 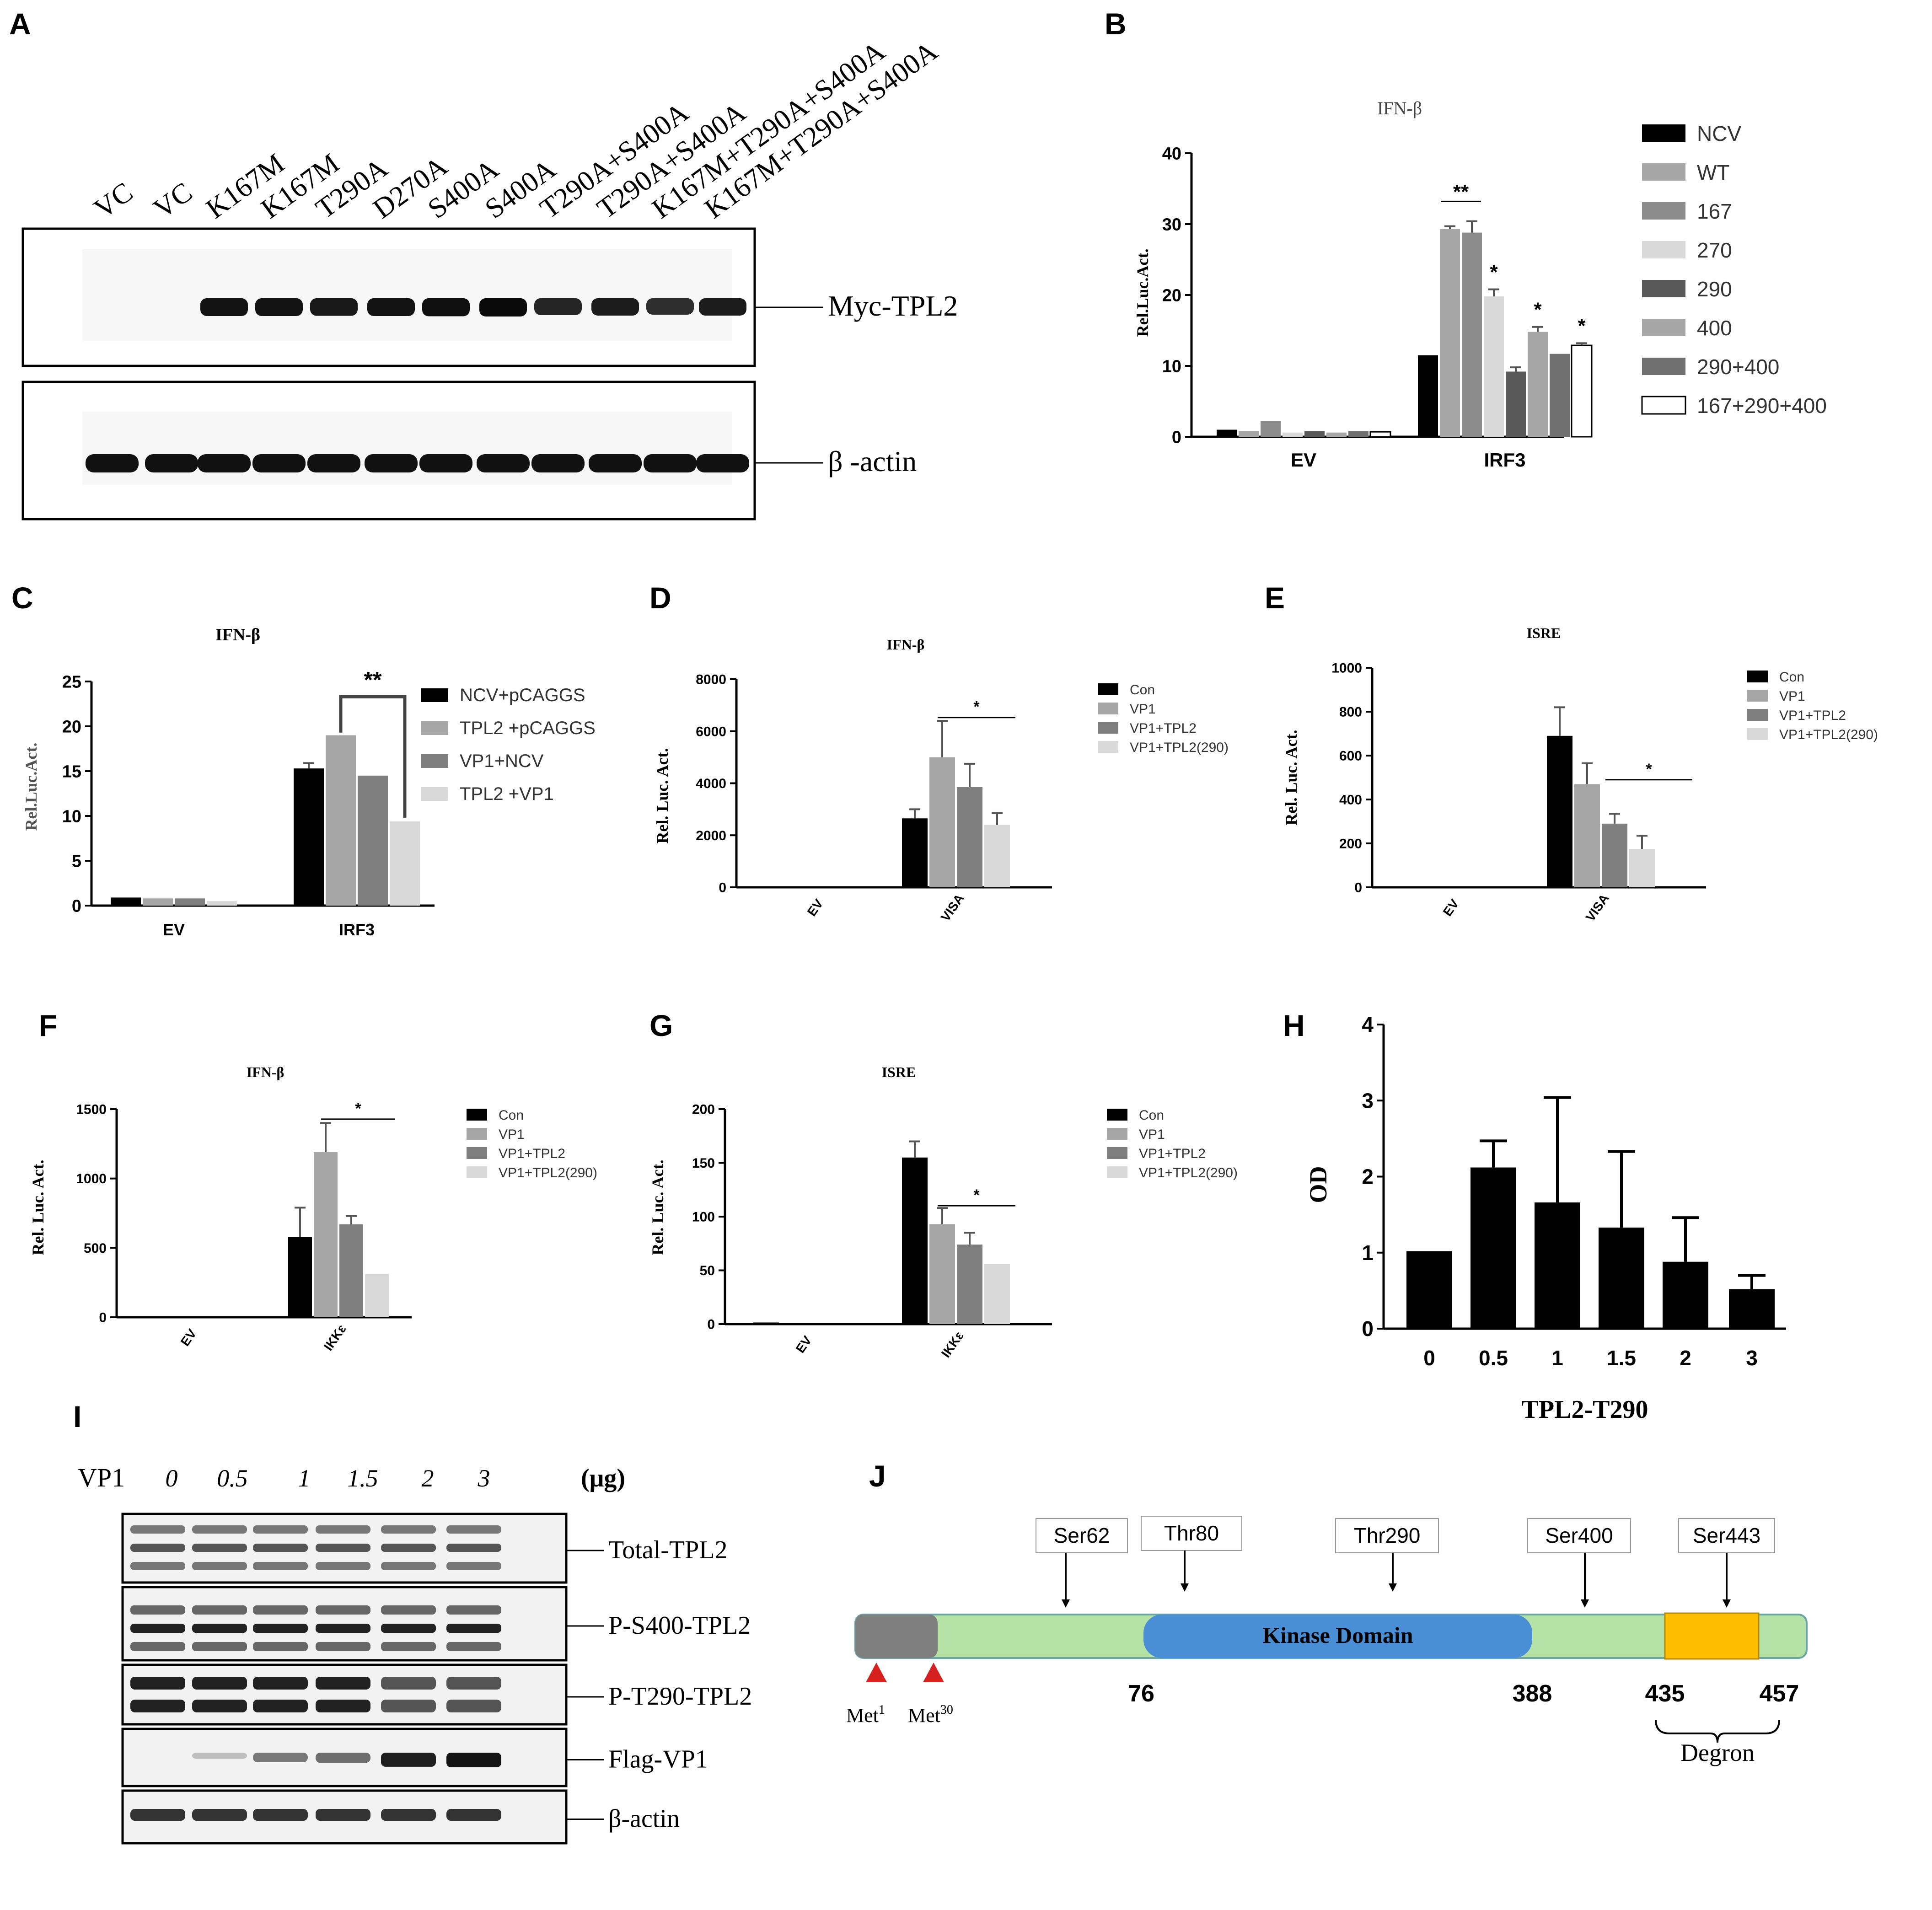 What do you see at coordinates (1368, 1100) in the screenshot?
I see `y-tick-label: 3` at bounding box center [1368, 1100].